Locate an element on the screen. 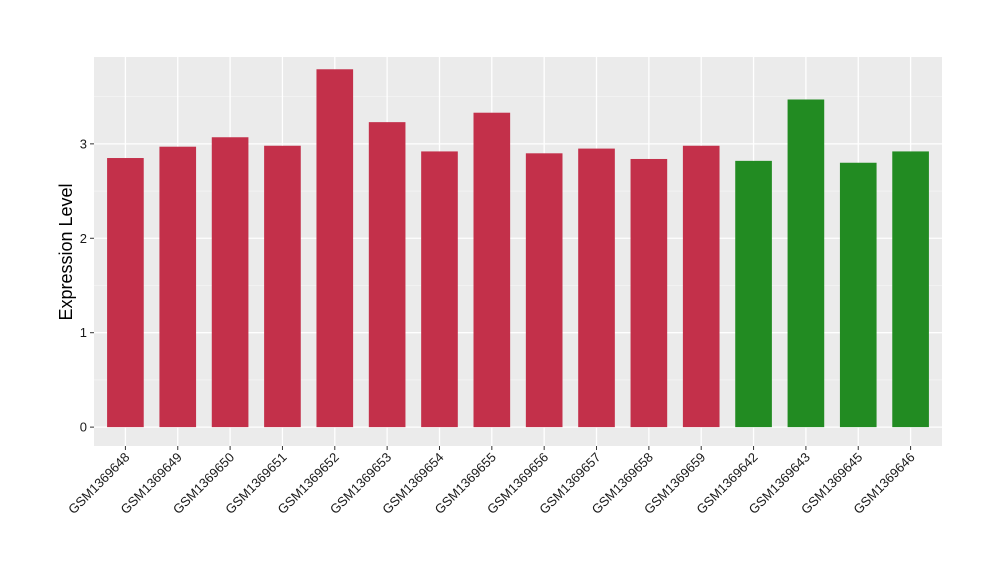 This screenshot has height=580, width=1000. y-axis-title: Expression Level is located at coordinates (66, 251).